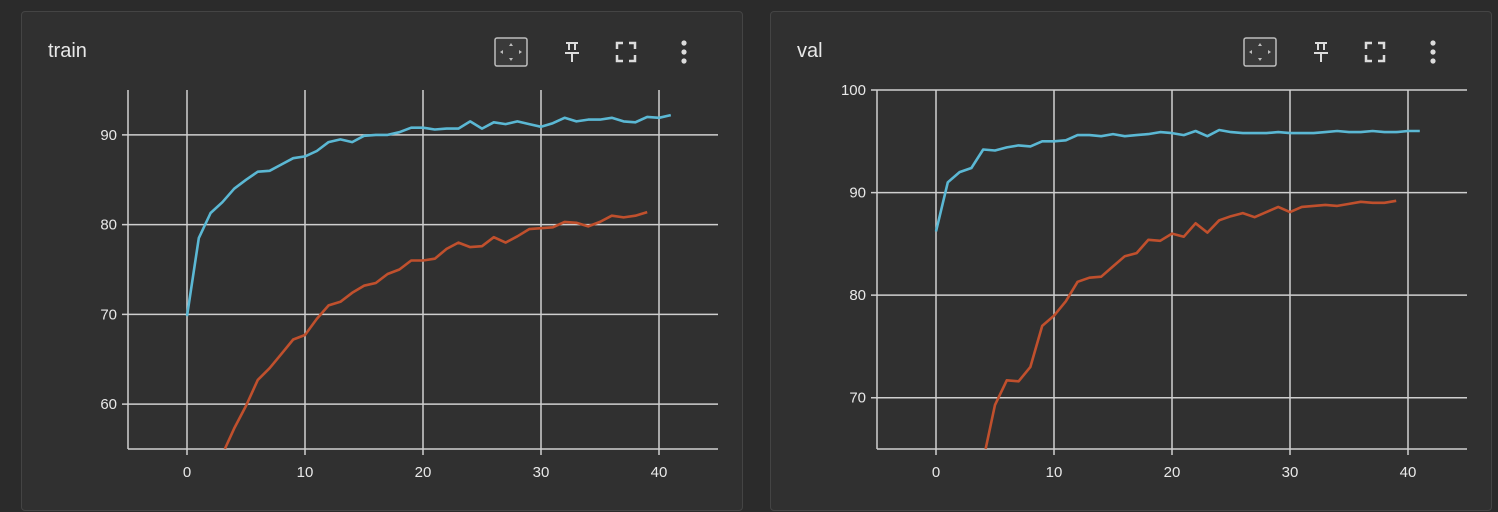  I want to click on y-tick-label: 100, so click(853, 90).